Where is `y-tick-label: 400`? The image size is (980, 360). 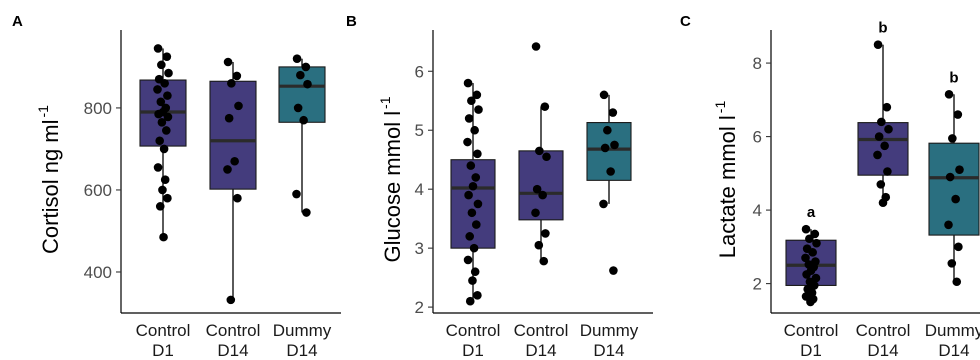 y-tick-label: 400 is located at coordinates (98, 272).